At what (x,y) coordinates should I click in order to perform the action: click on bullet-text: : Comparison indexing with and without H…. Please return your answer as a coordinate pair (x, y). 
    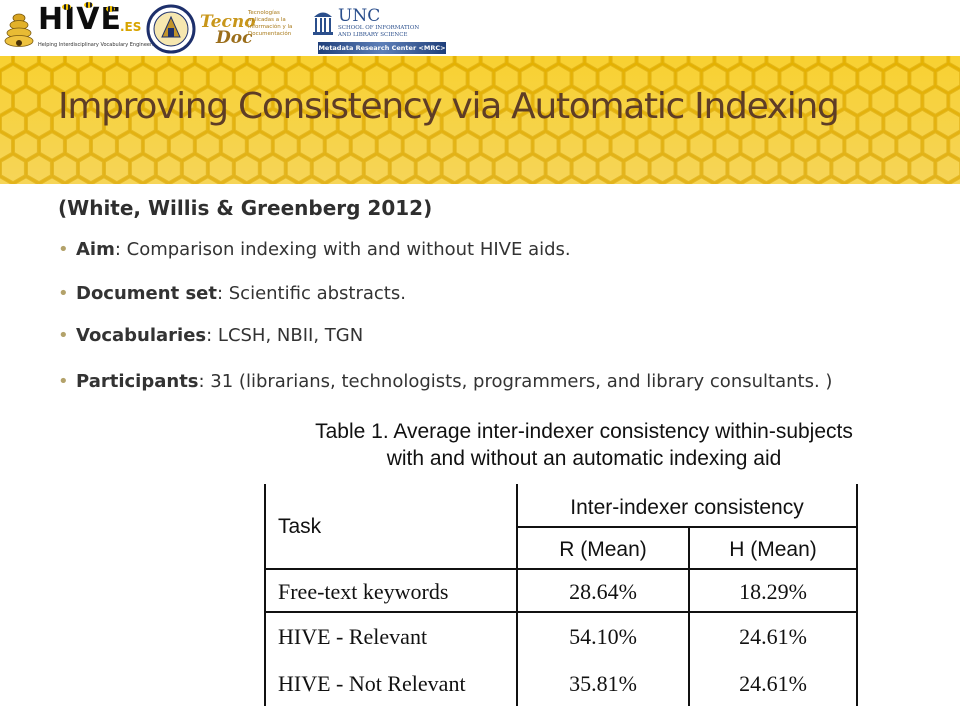
    Looking at the image, I should click on (342, 249).